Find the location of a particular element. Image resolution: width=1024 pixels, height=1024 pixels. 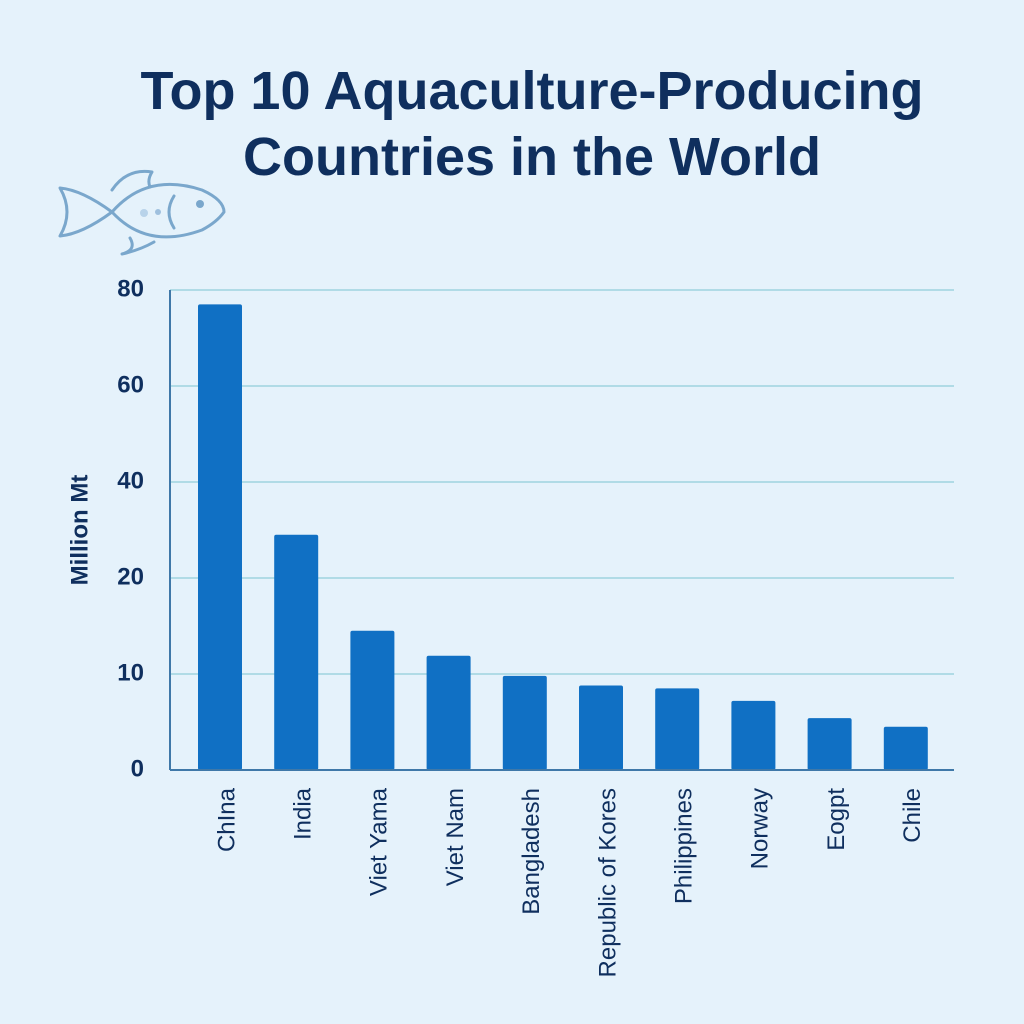

x-tick-label: Bangladesh is located at coordinates (531, 851).